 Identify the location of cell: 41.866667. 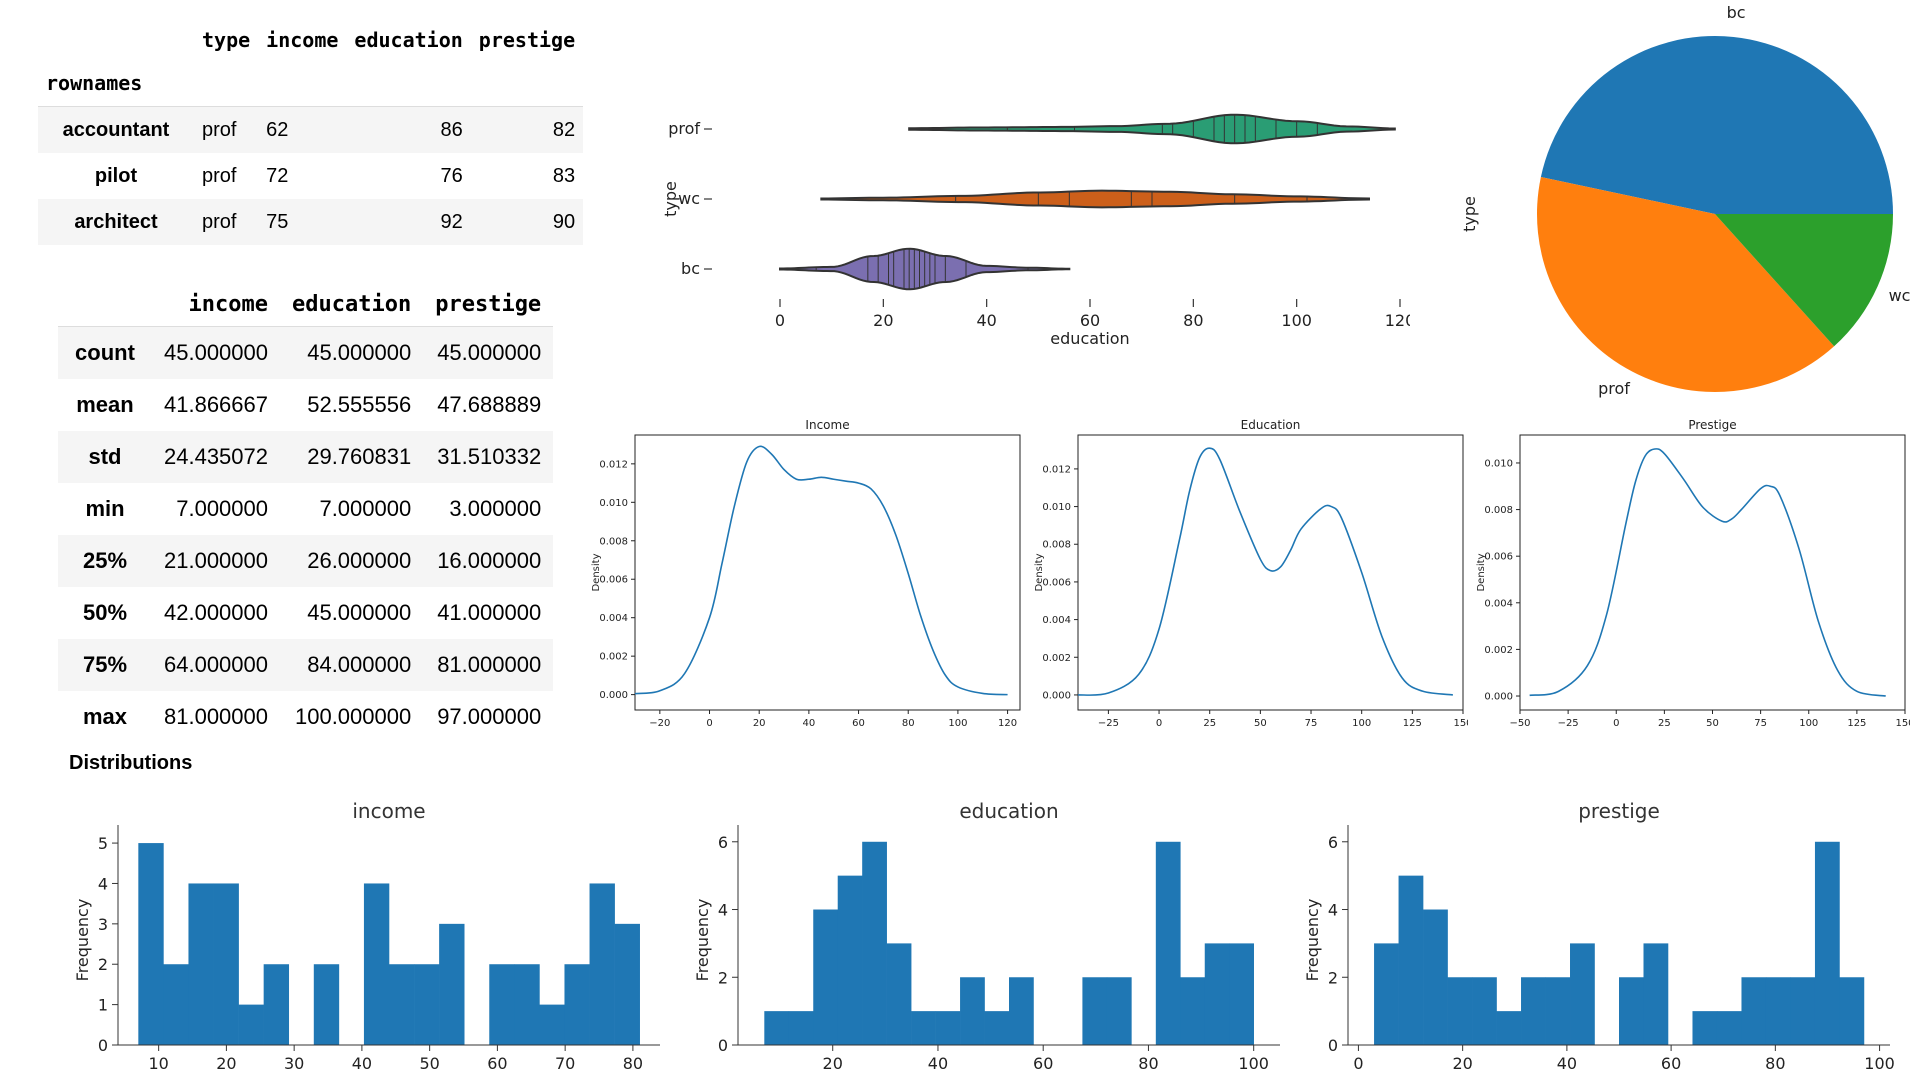
(216, 404).